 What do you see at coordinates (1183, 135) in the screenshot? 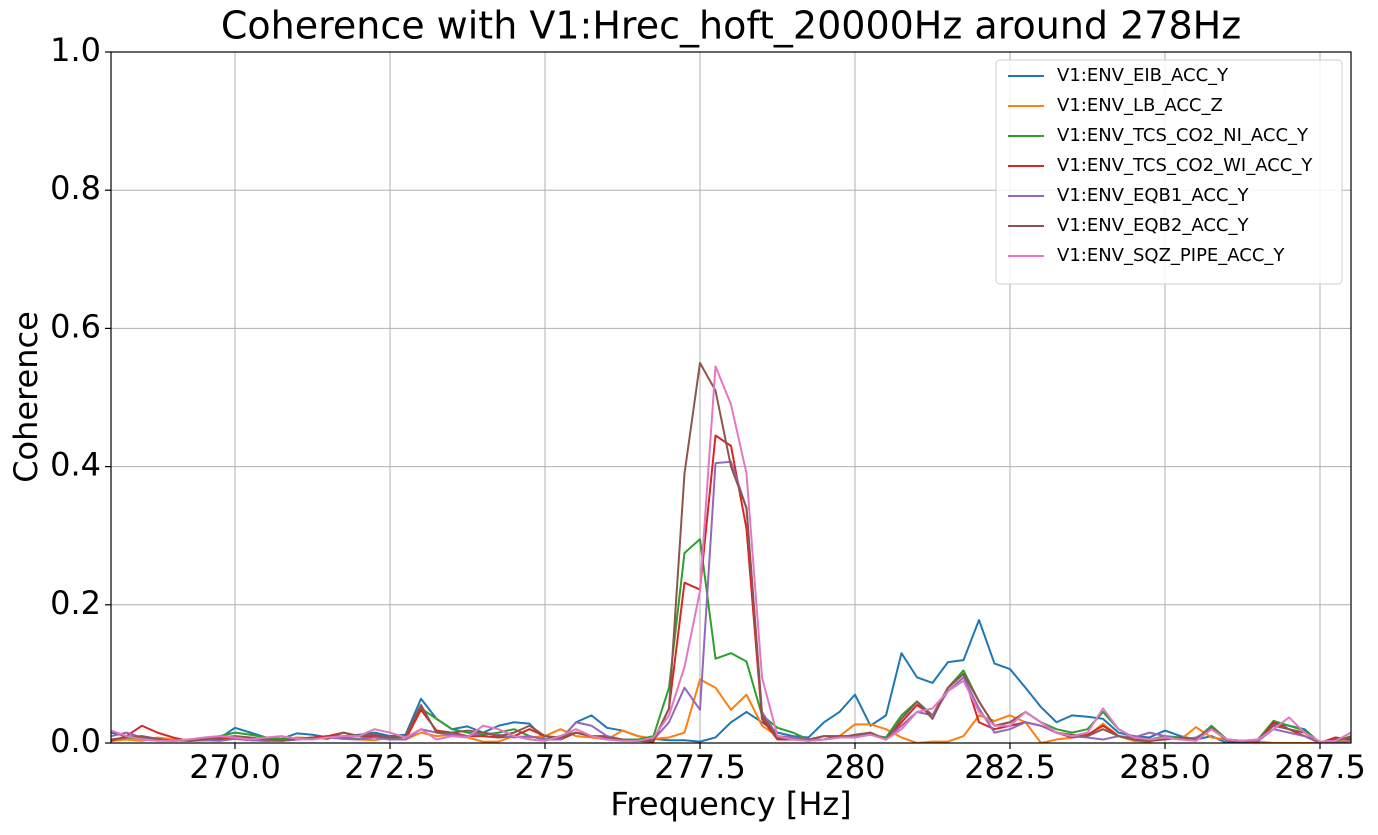
I see `legend-label: V1:ENV_TCS_CO2_NI_ACC_Y` at bounding box center [1183, 135].